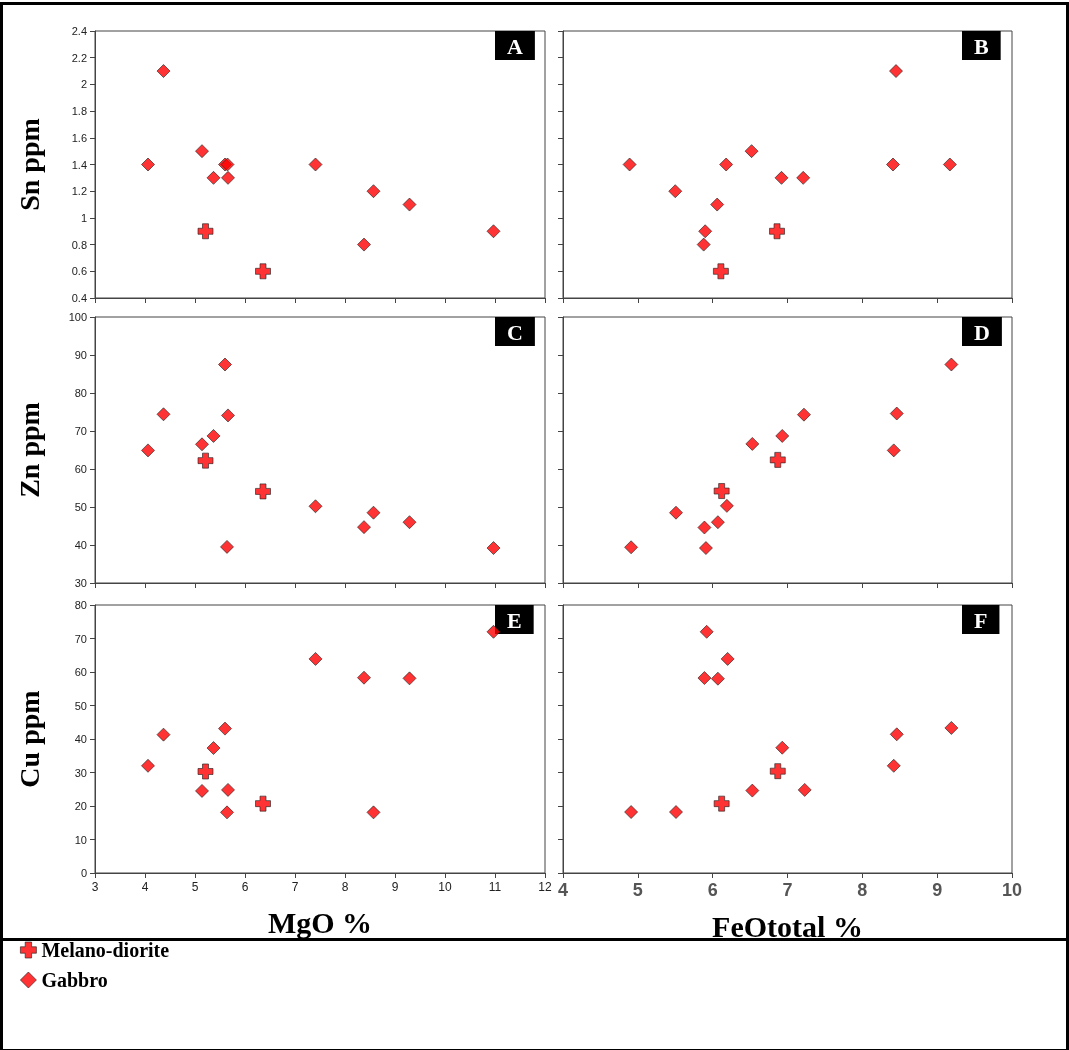 The image size is (1069, 1050). I want to click on annotation: E, so click(514, 620).